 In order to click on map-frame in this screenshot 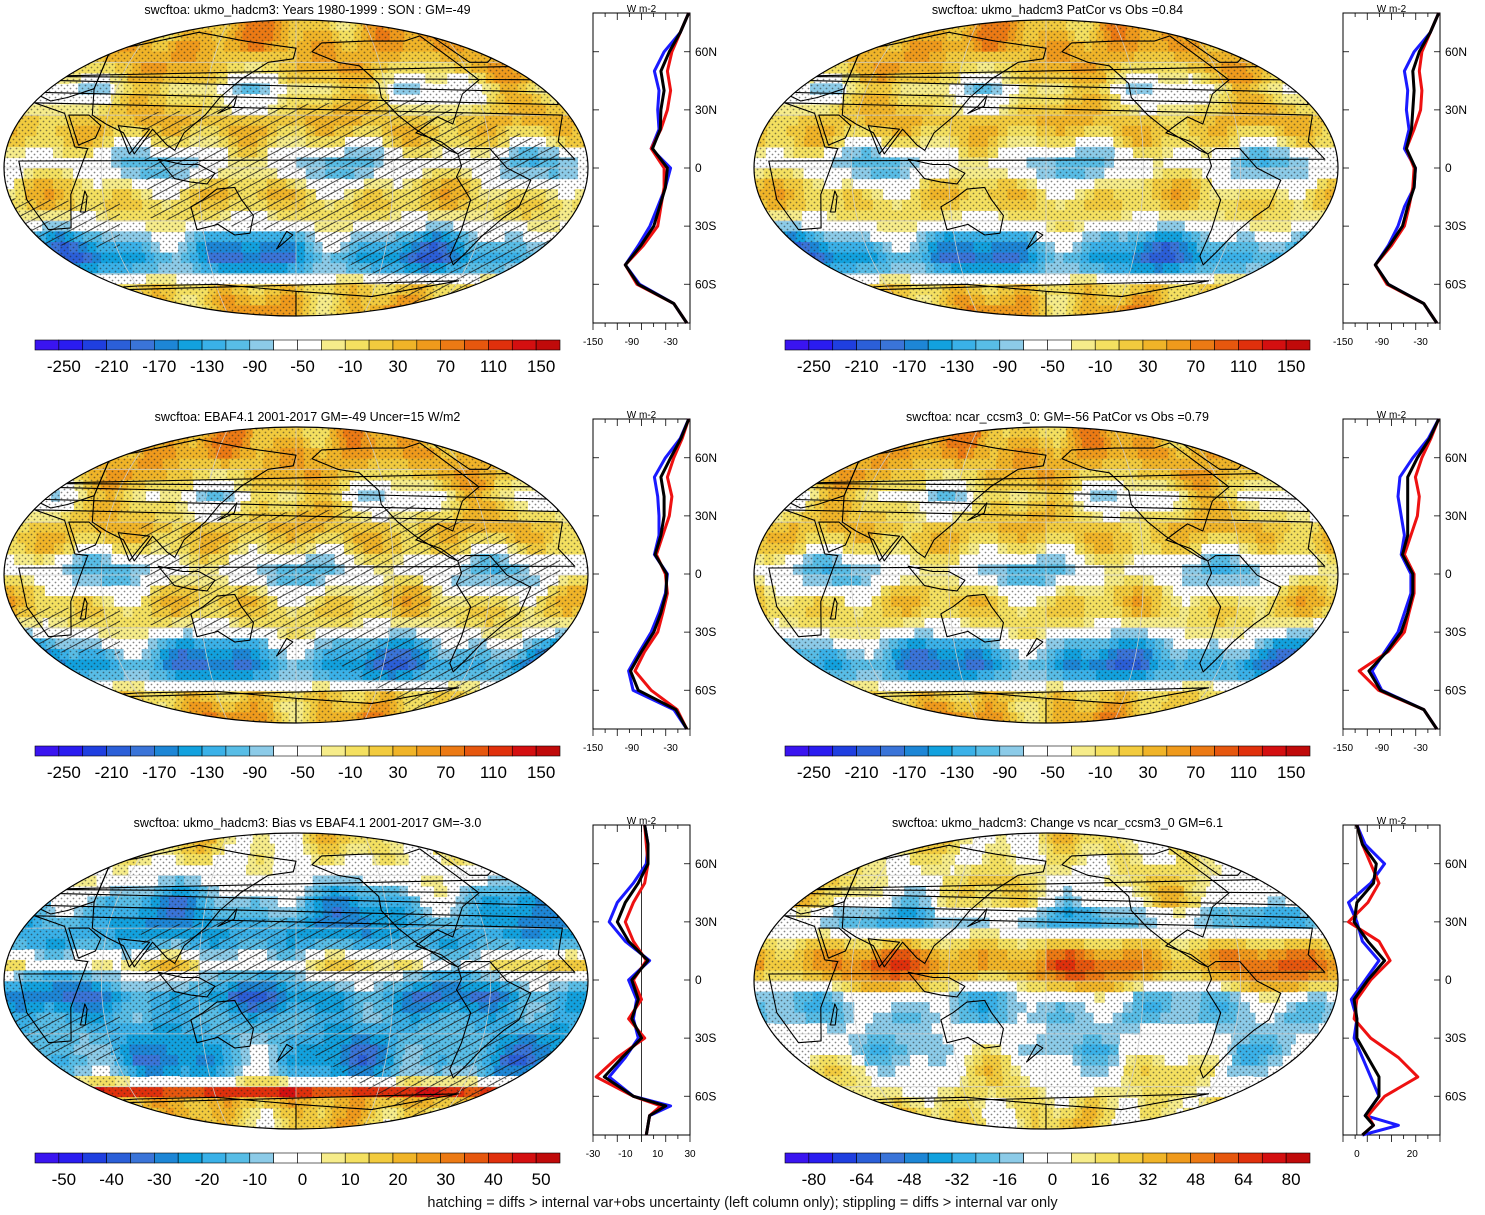, I will do `click(296, 168)`.